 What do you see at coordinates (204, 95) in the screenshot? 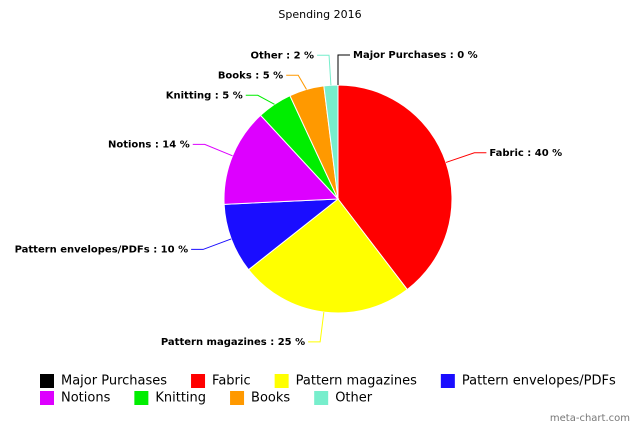
I see `data-label: Knitting : 5 %` at bounding box center [204, 95].